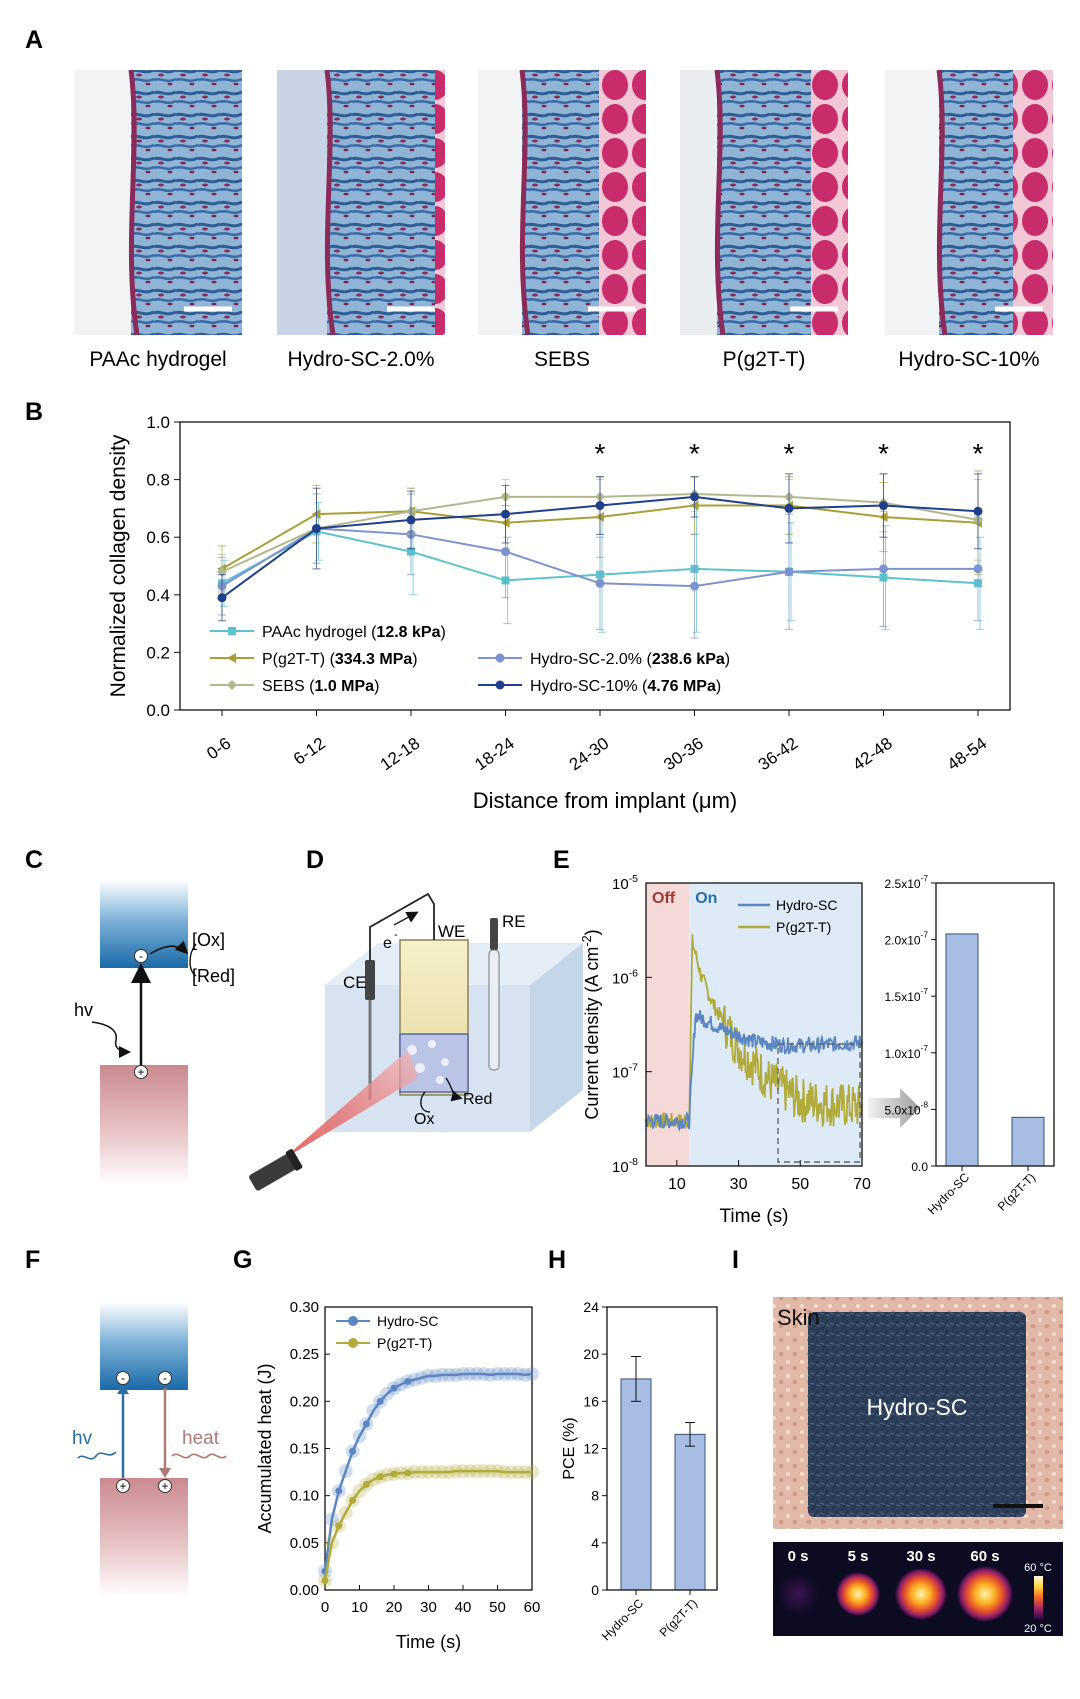 The image size is (1080, 1699). Describe the element at coordinates (144, 1346) in the screenshot. I see `conduction-band` at that location.